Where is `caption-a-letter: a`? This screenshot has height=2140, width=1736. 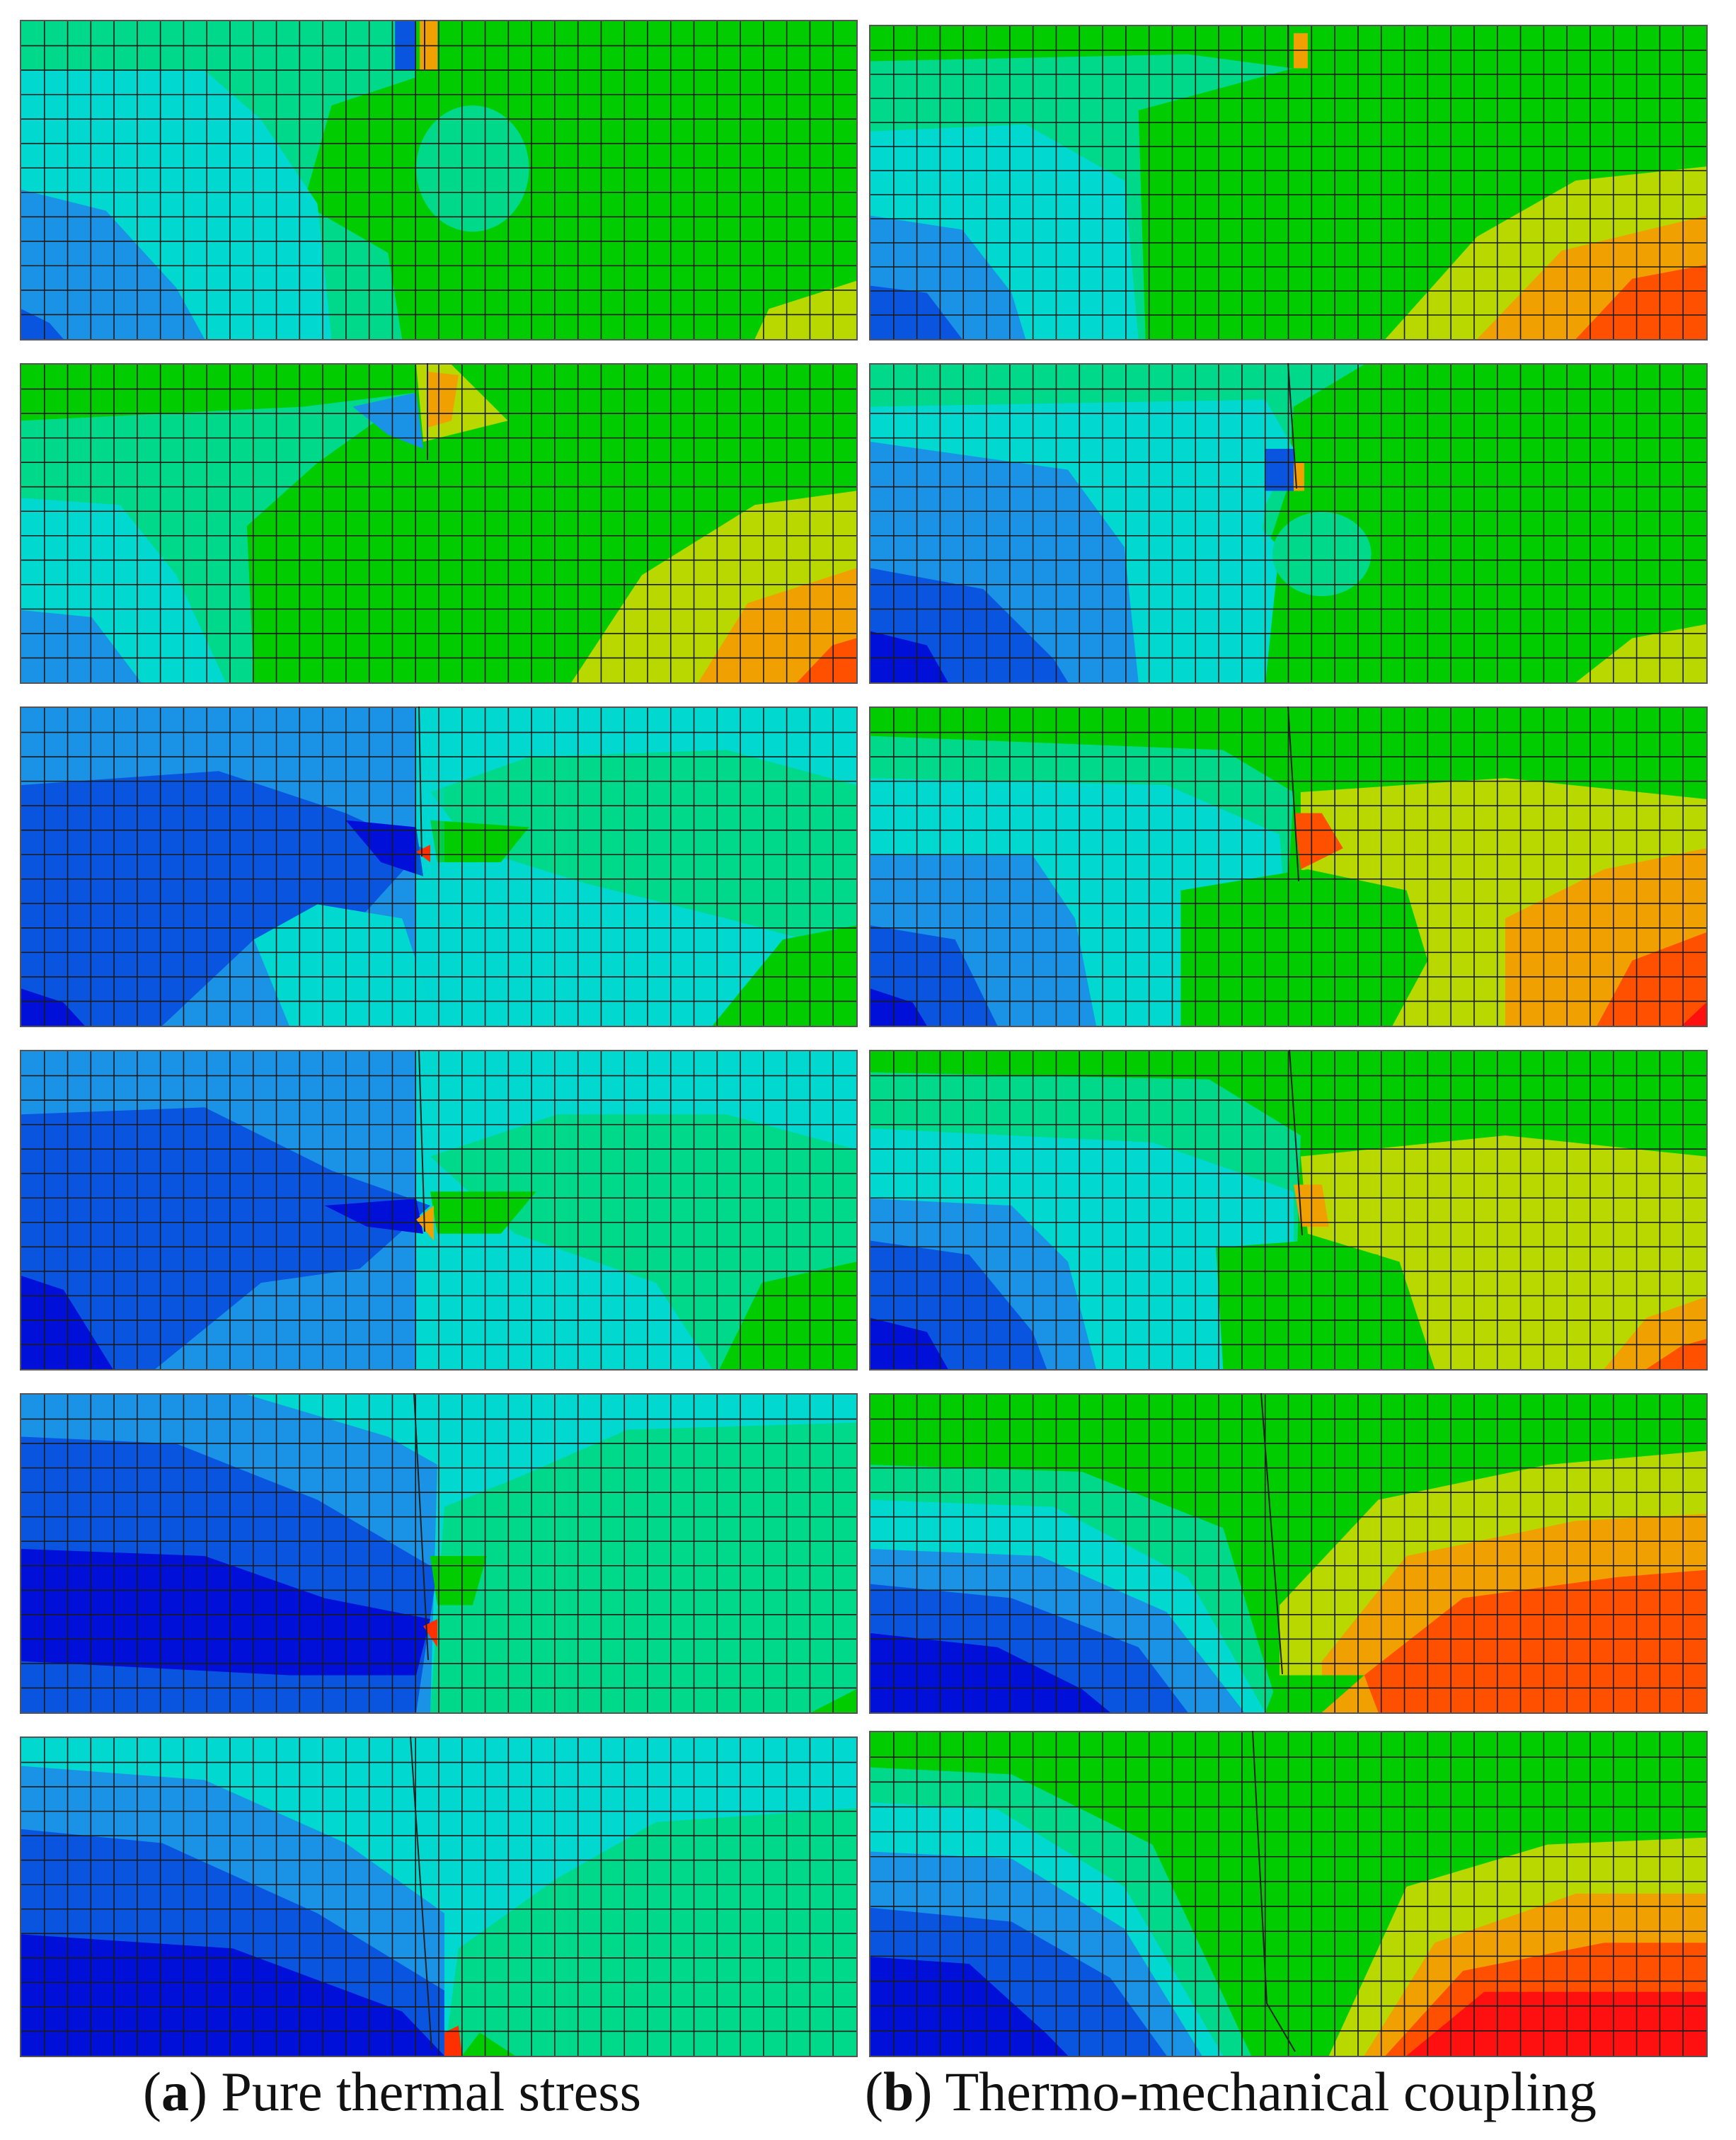 caption-a-letter: a is located at coordinates (175, 2091).